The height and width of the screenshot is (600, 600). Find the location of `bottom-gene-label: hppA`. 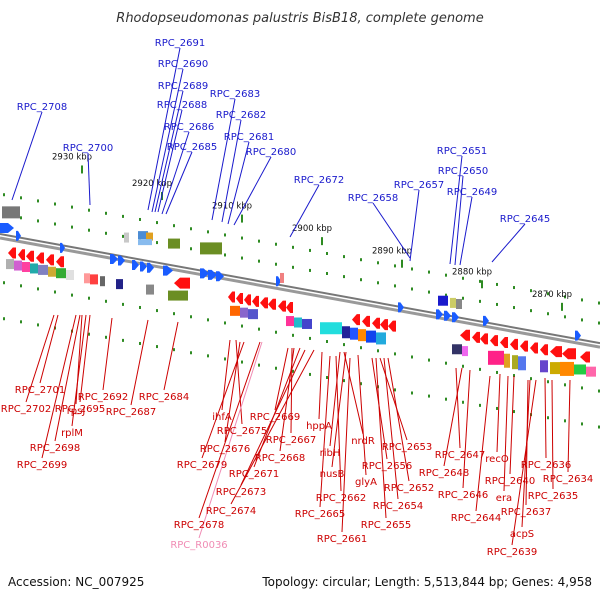

bottom-gene-label: hppA is located at coordinates (319, 426).